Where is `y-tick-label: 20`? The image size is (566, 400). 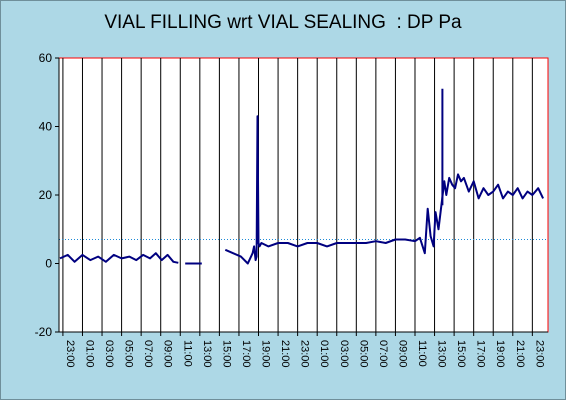
y-tick-label: 20 is located at coordinates (46, 195).